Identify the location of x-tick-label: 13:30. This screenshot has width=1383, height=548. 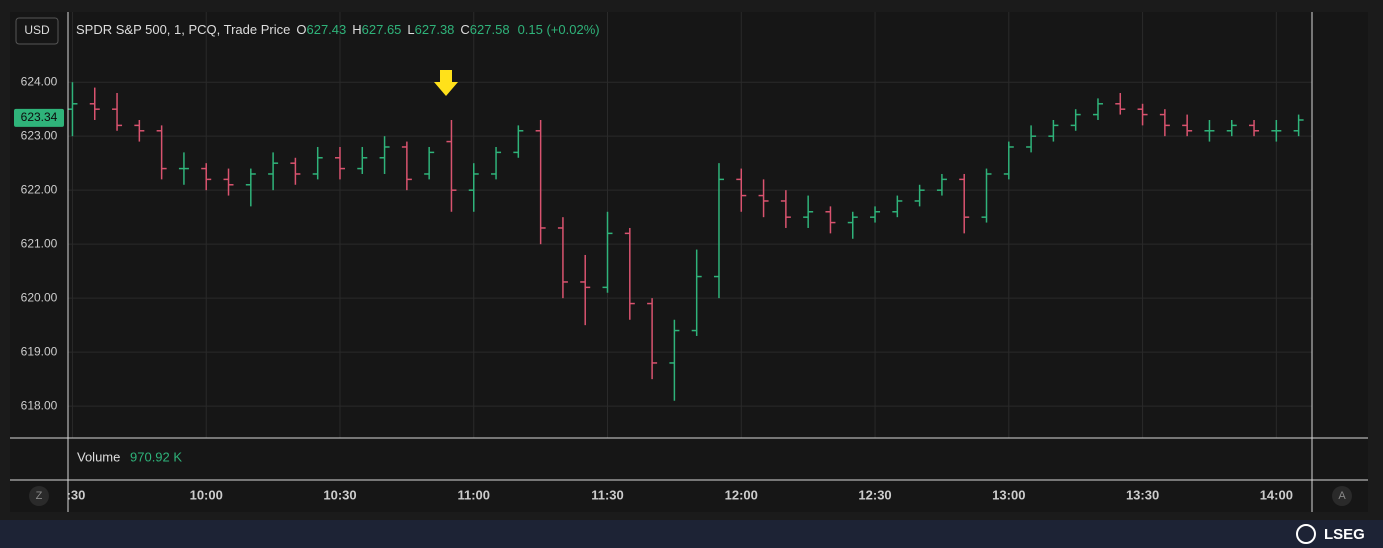
(1142, 494).